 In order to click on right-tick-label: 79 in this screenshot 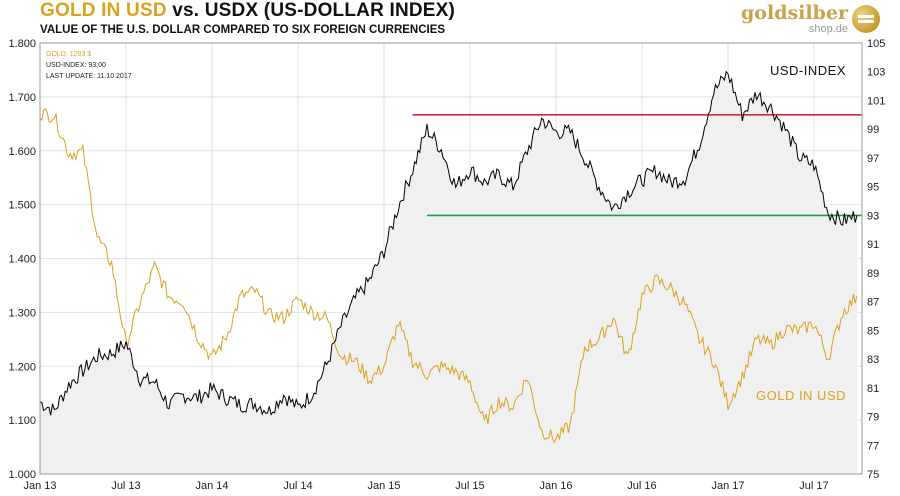, I will do `click(873, 418)`.